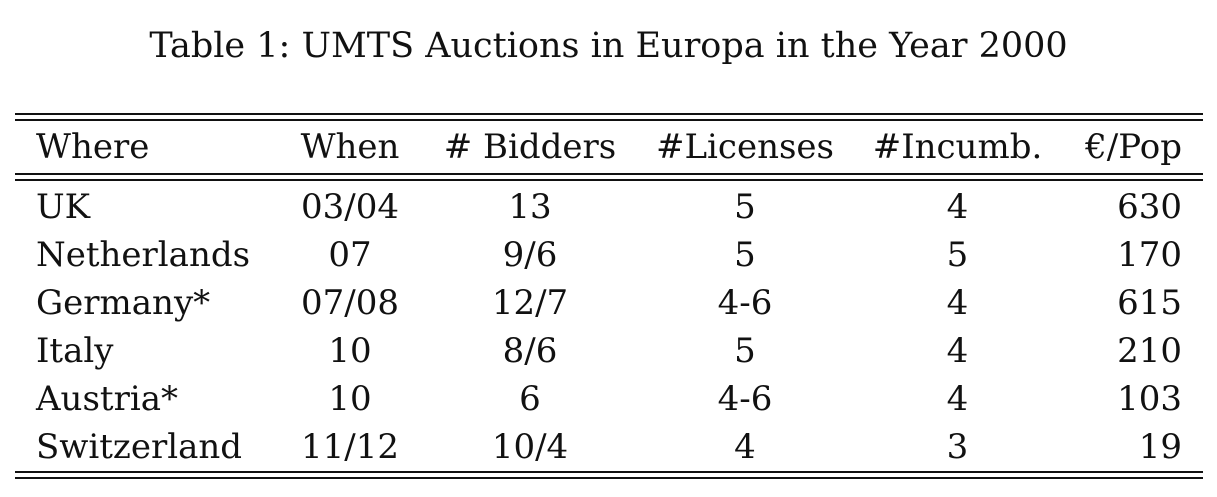 The width and height of the screenshot is (1217, 497). I want to click on table-row: UK 03/04 13 5 4 630, so click(609, 206).